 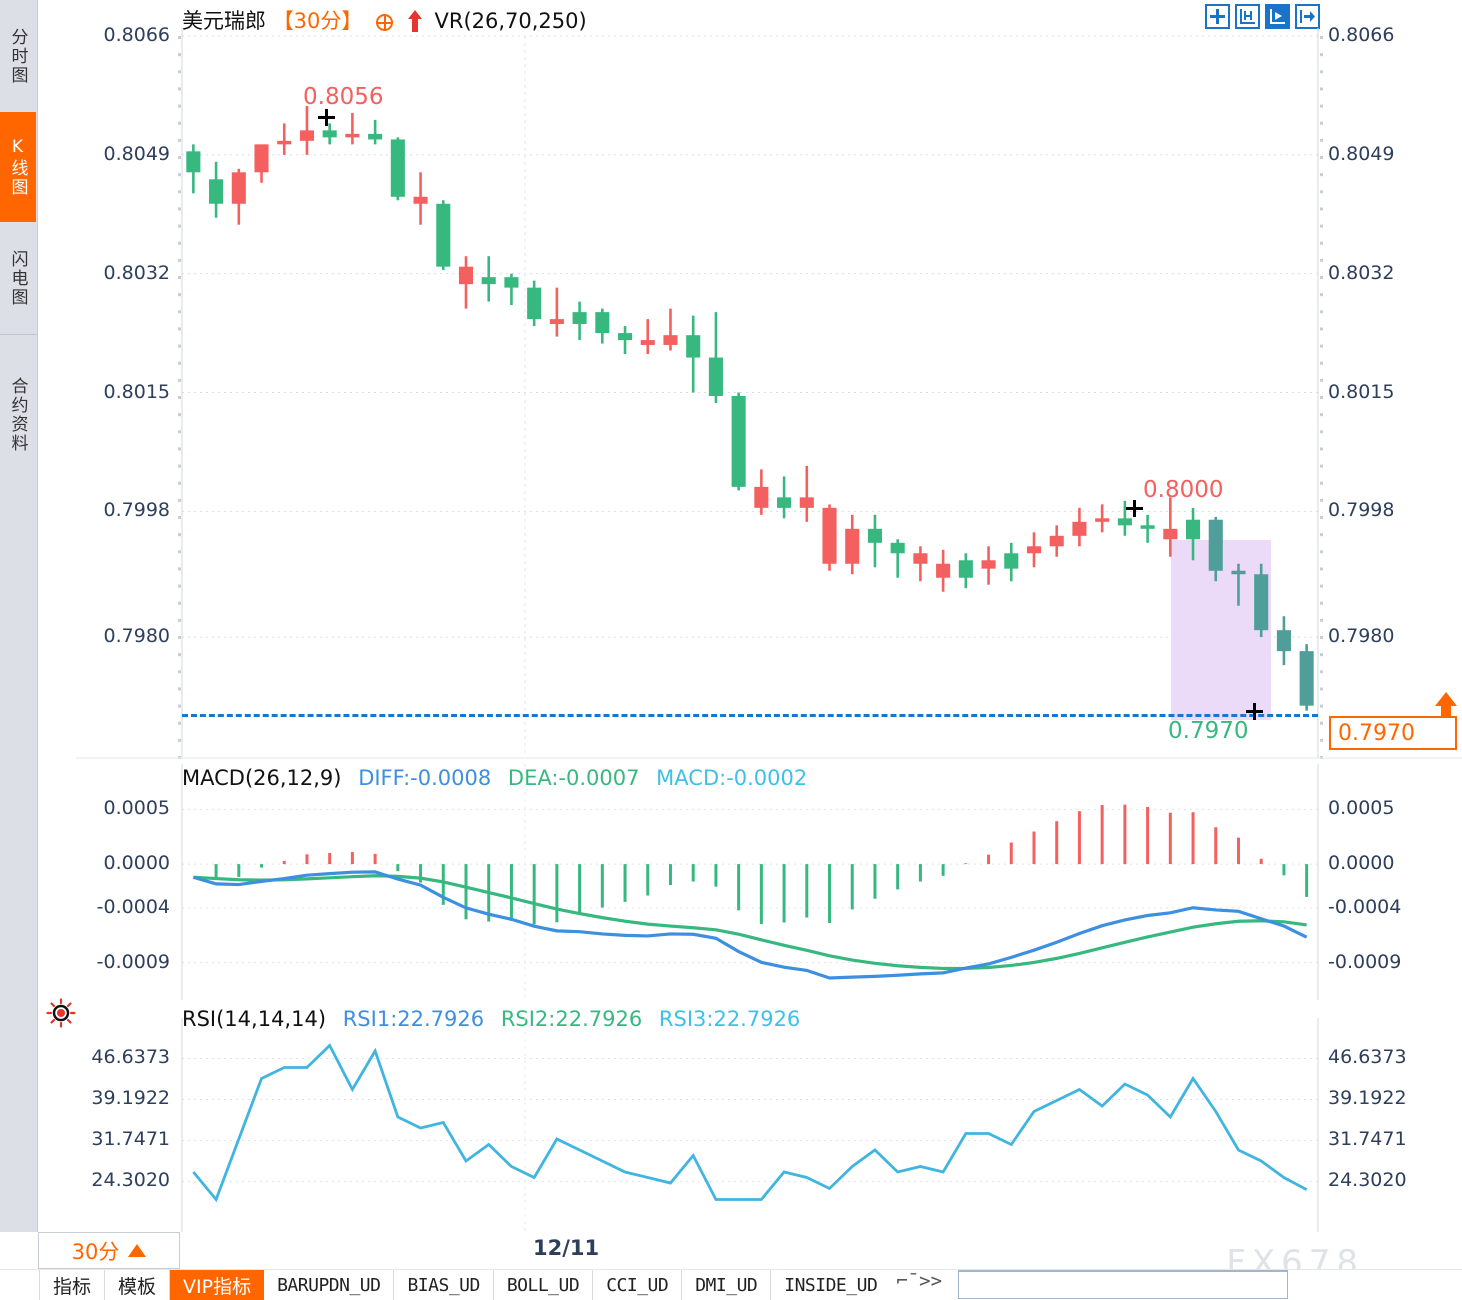 I want to click on low-price-label: 0.7970, so click(x=1208, y=731).